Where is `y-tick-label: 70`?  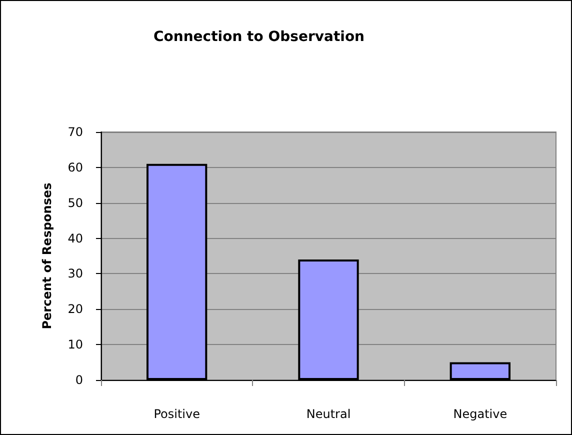
y-tick-label: 70 is located at coordinates (75, 132).